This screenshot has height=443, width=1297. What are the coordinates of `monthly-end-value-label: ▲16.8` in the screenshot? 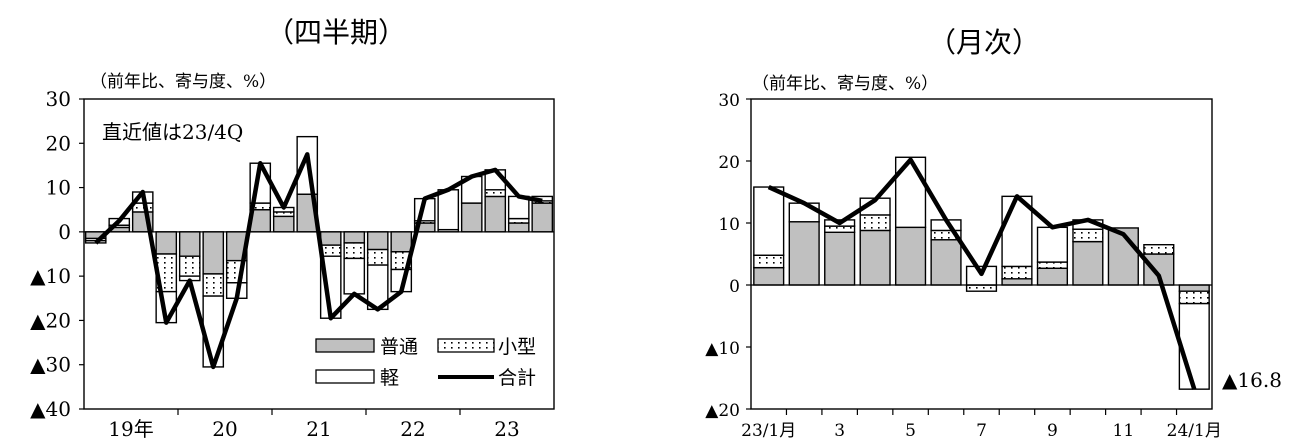 It's located at (1252, 380).